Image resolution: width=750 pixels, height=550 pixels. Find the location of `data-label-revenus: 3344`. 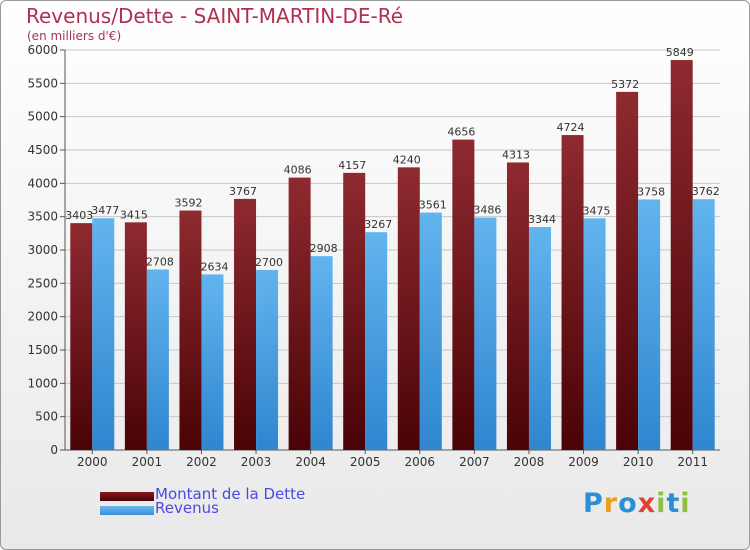

data-label-revenus: 3344 is located at coordinates (542, 219).